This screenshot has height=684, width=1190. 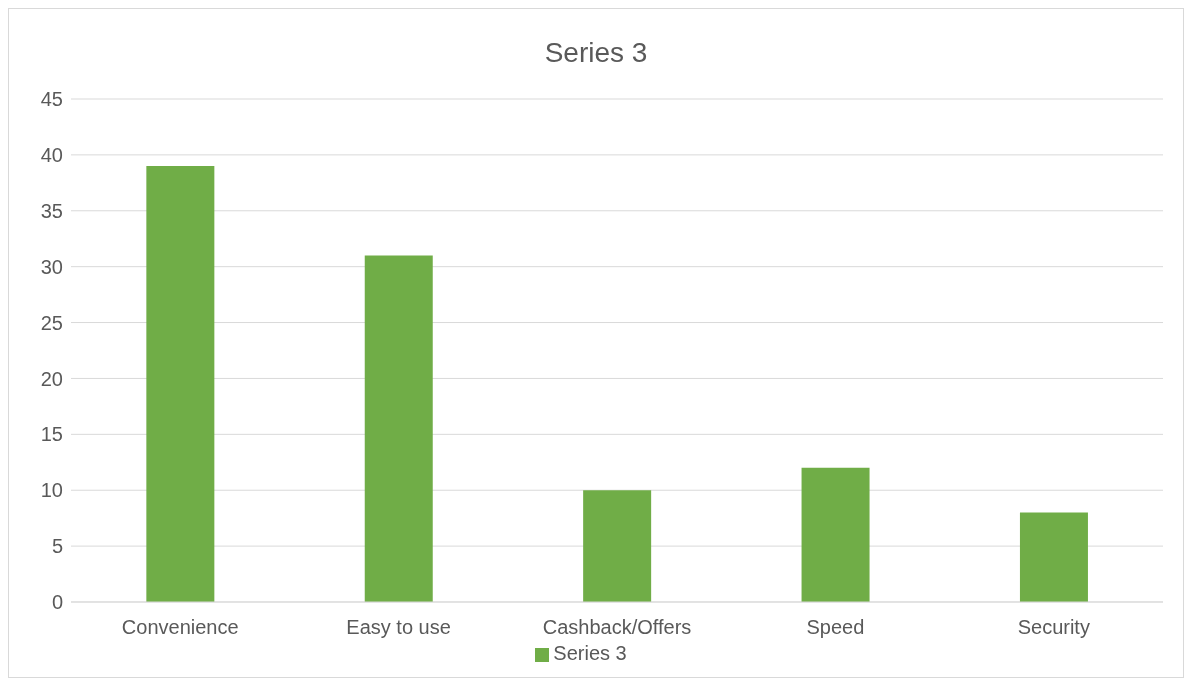 What do you see at coordinates (835, 627) in the screenshot?
I see `x-tick-label: Speed` at bounding box center [835, 627].